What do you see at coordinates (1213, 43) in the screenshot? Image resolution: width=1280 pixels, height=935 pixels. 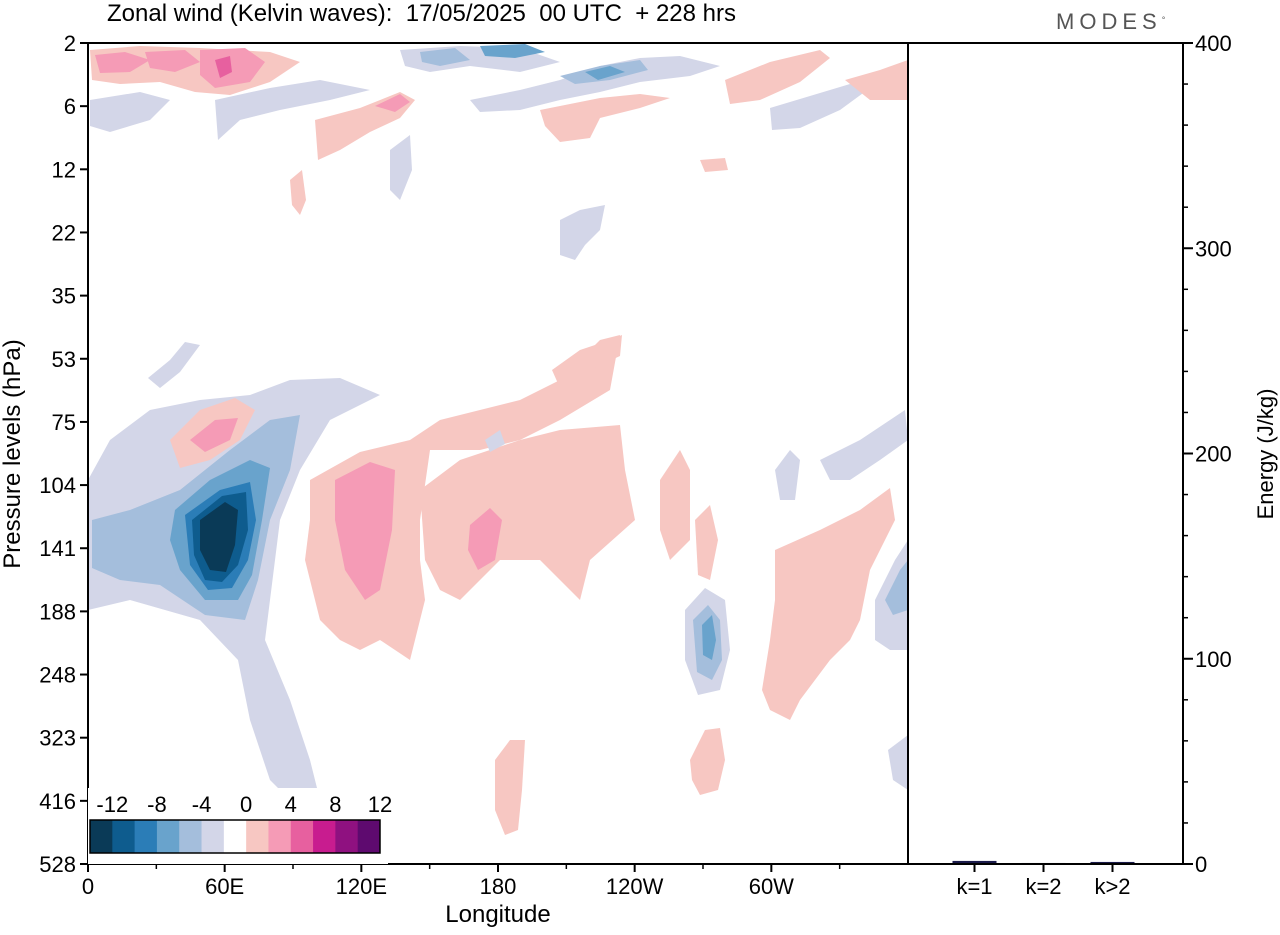 I see `energy-tick-label: 400` at bounding box center [1213, 43].